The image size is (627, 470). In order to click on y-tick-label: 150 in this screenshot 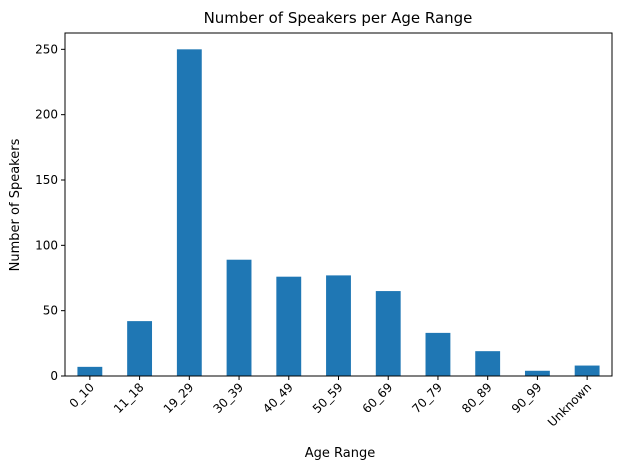, I will do `click(46, 180)`.